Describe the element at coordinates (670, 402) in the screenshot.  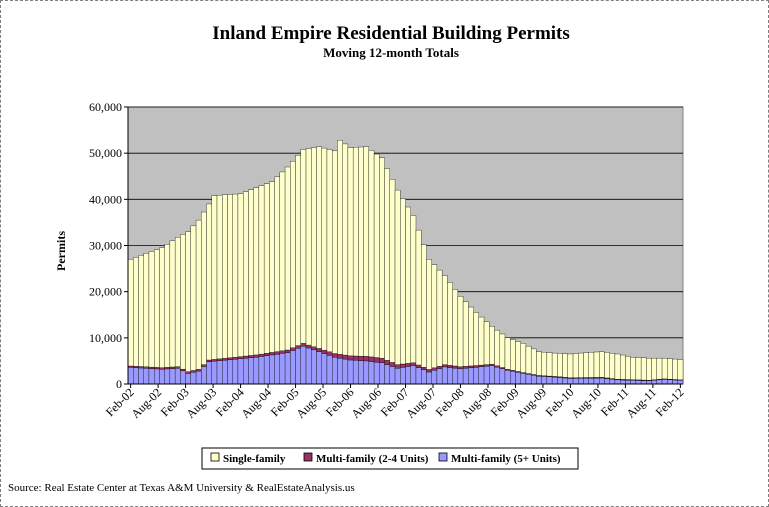
I see `x-tick-label: Feb-12` at that location.